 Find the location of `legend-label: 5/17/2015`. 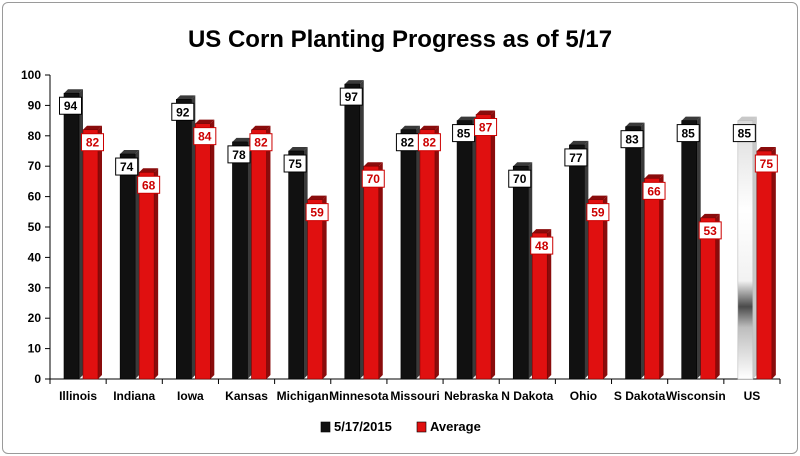

legend-label: 5/17/2015 is located at coordinates (363, 426).